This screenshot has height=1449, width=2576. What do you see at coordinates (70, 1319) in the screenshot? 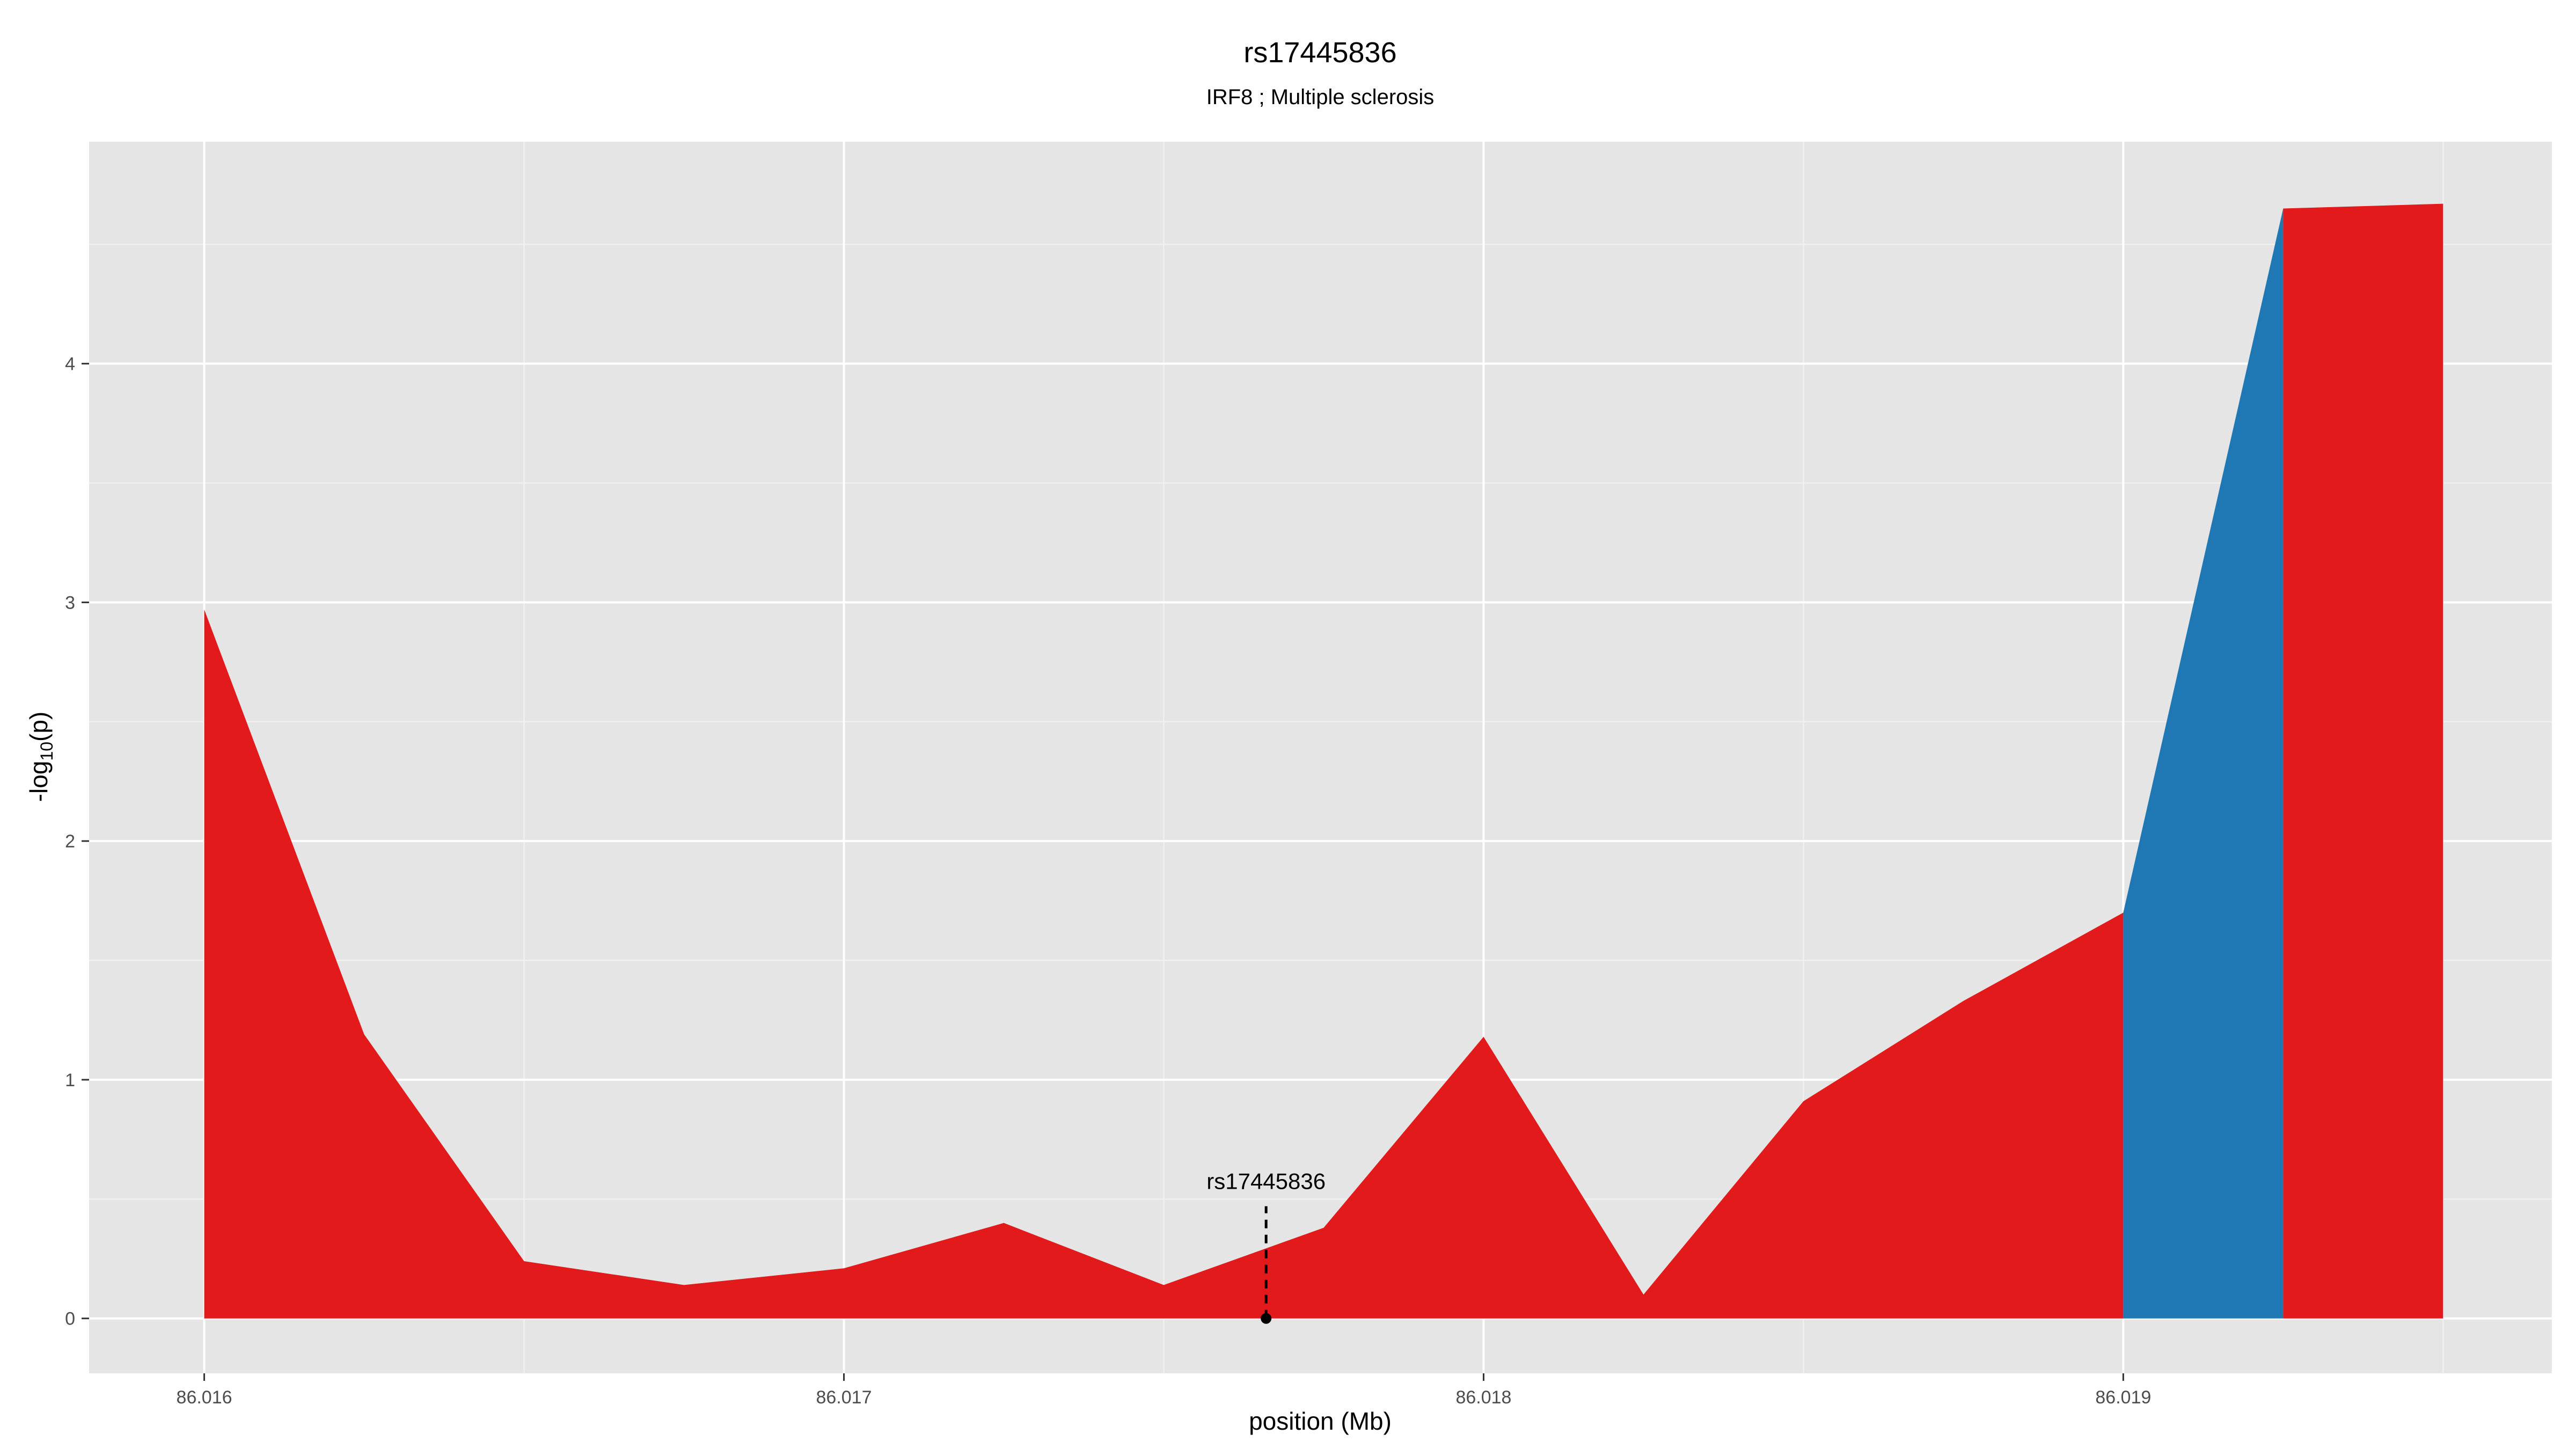
I see `y-tick-label: 0` at bounding box center [70, 1319].